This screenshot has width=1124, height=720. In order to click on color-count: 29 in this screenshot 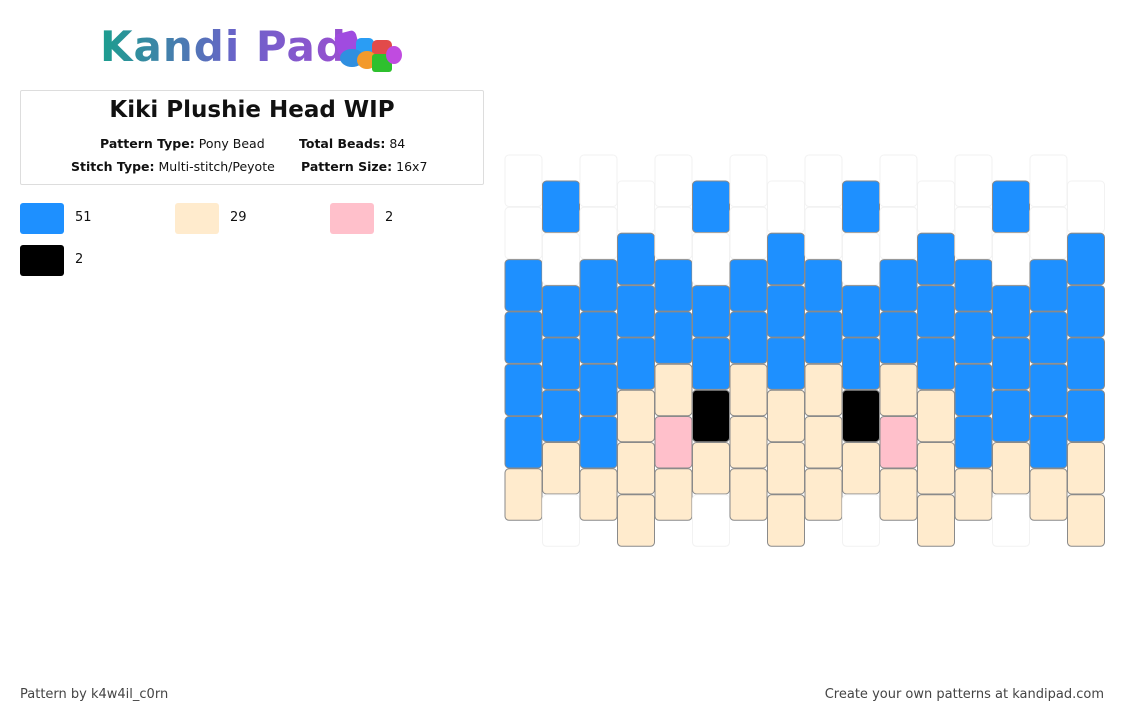, I will do `click(238, 217)`.